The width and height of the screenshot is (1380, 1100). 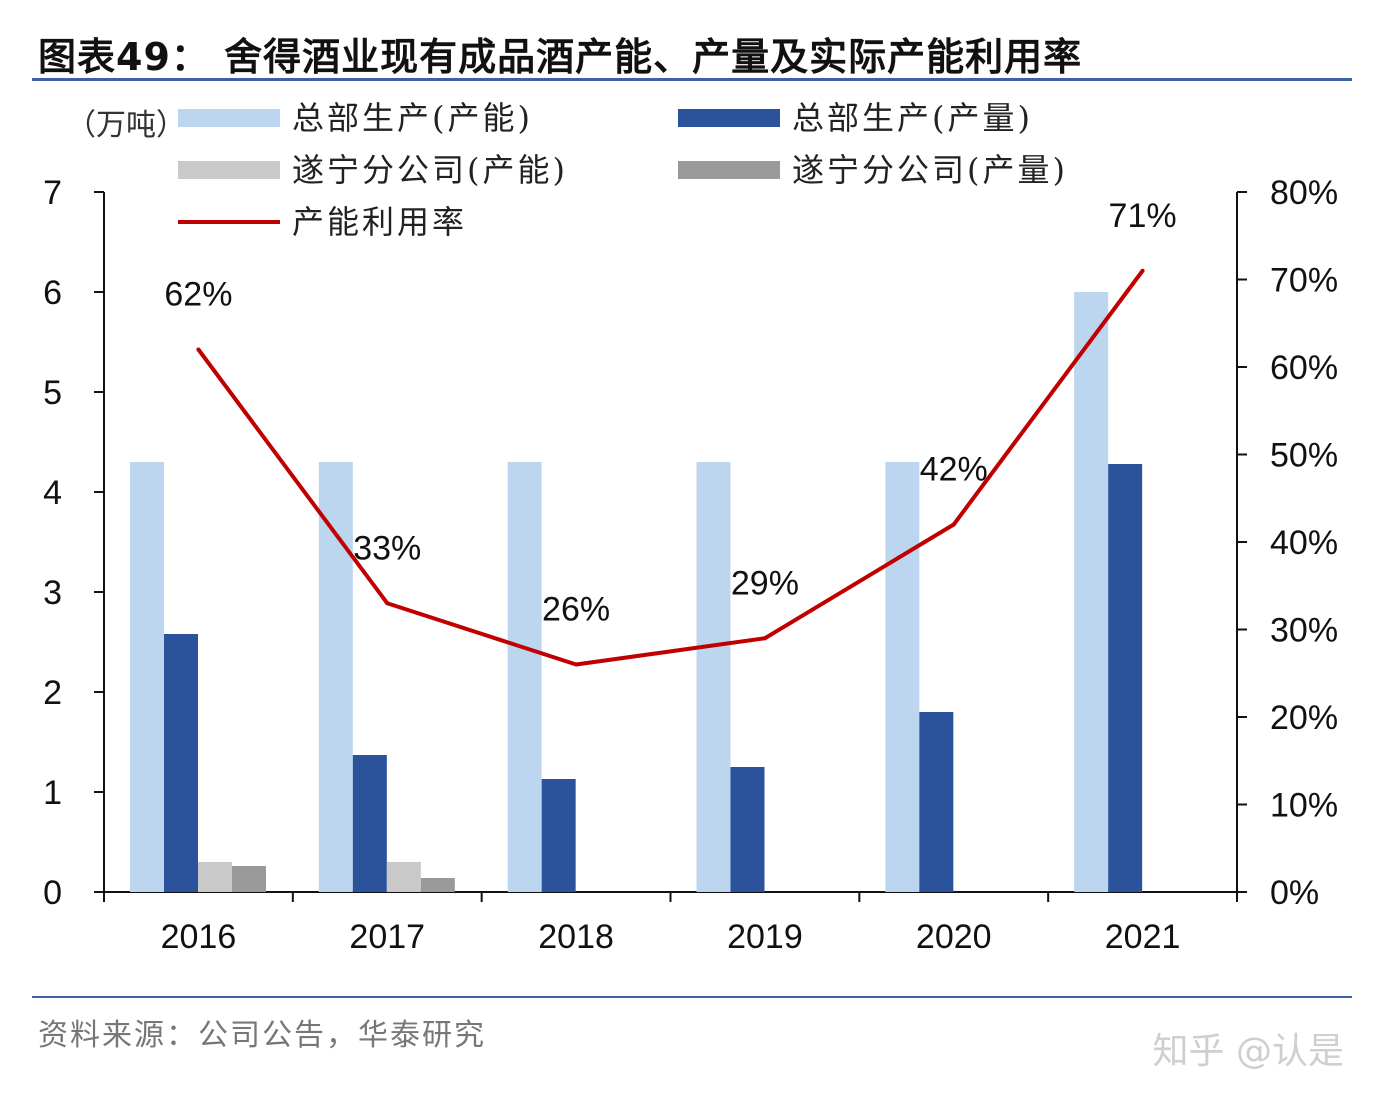 What do you see at coordinates (729, 118) in the screenshot?
I see `legend-hq-output-swatch` at bounding box center [729, 118].